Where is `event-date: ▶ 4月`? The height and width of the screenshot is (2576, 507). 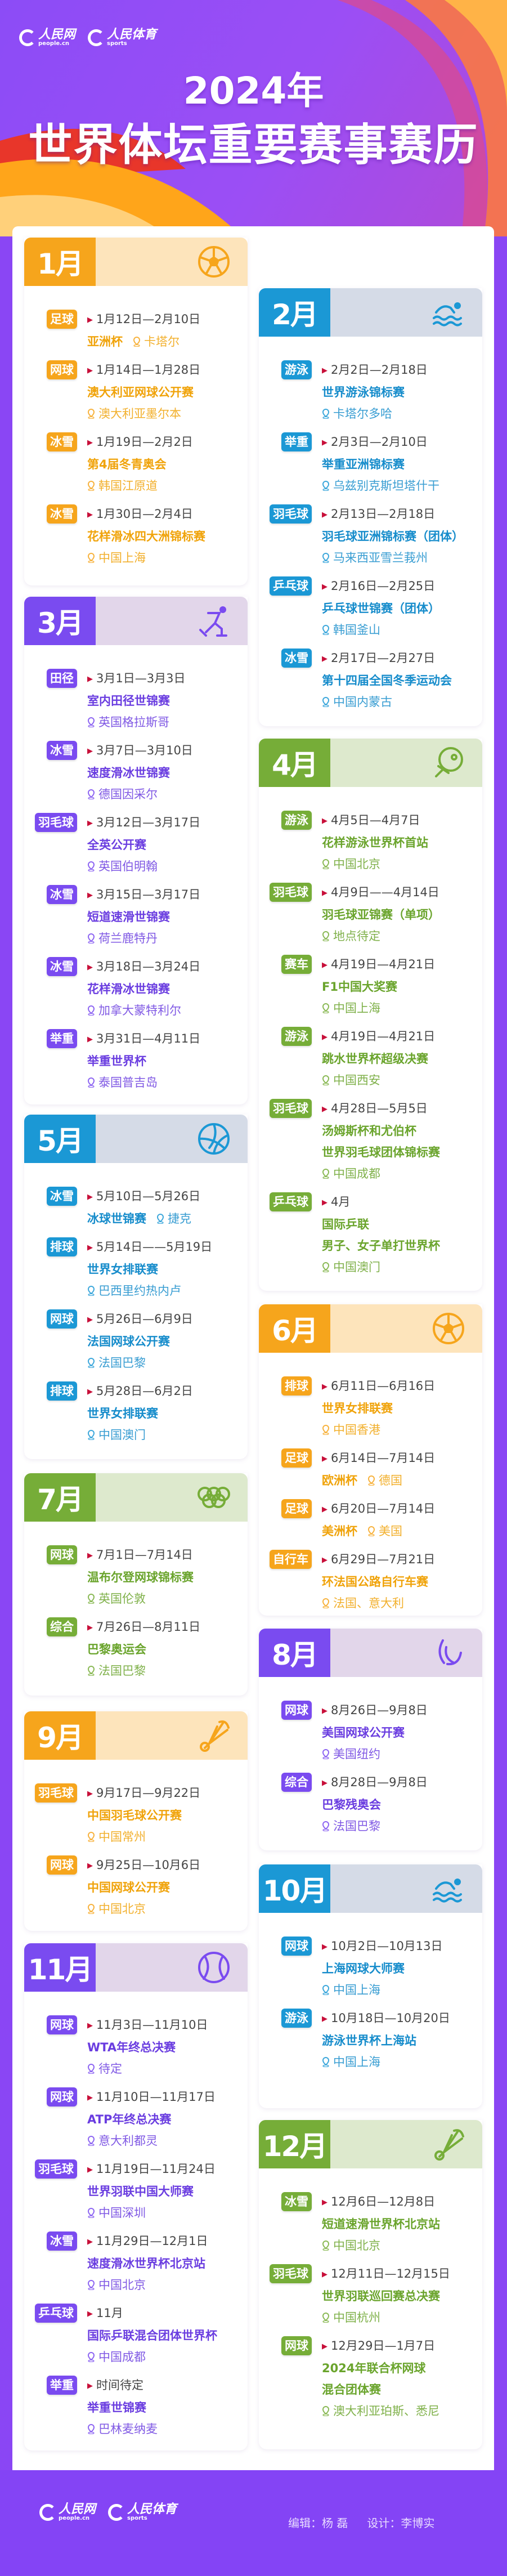
event-date: ▶ 4月 is located at coordinates (336, 1202).